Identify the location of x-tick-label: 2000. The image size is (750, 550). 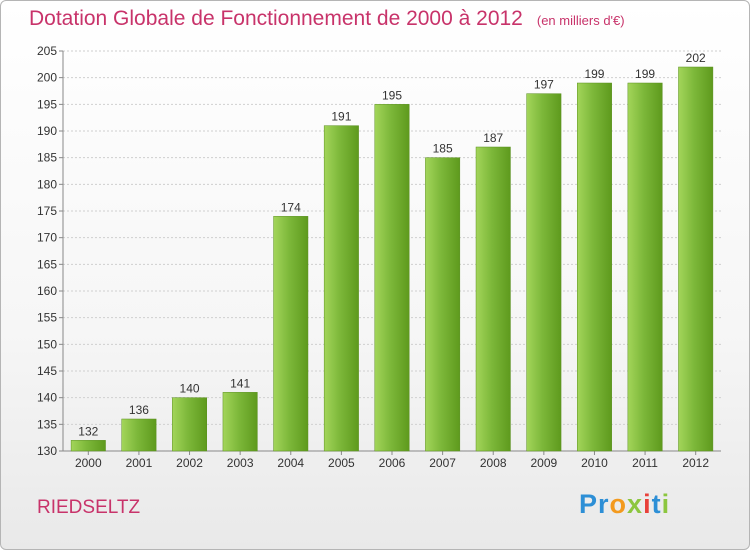
(88, 463).